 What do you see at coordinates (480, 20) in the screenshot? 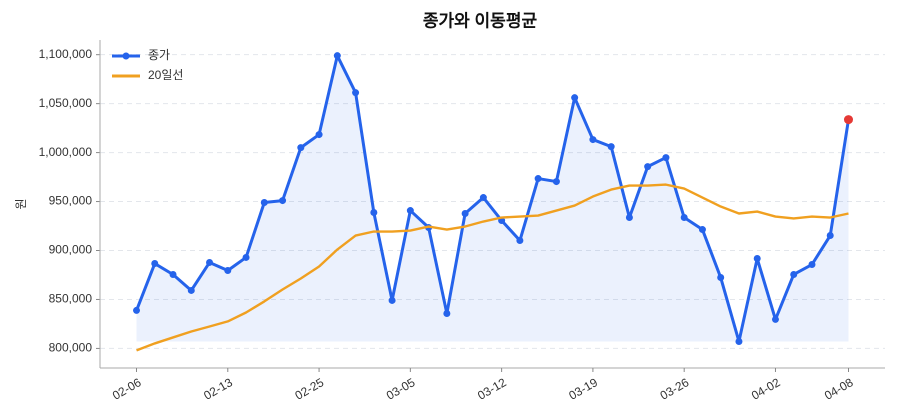
I see `chart-title: 종가와 이동평균` at bounding box center [480, 20].